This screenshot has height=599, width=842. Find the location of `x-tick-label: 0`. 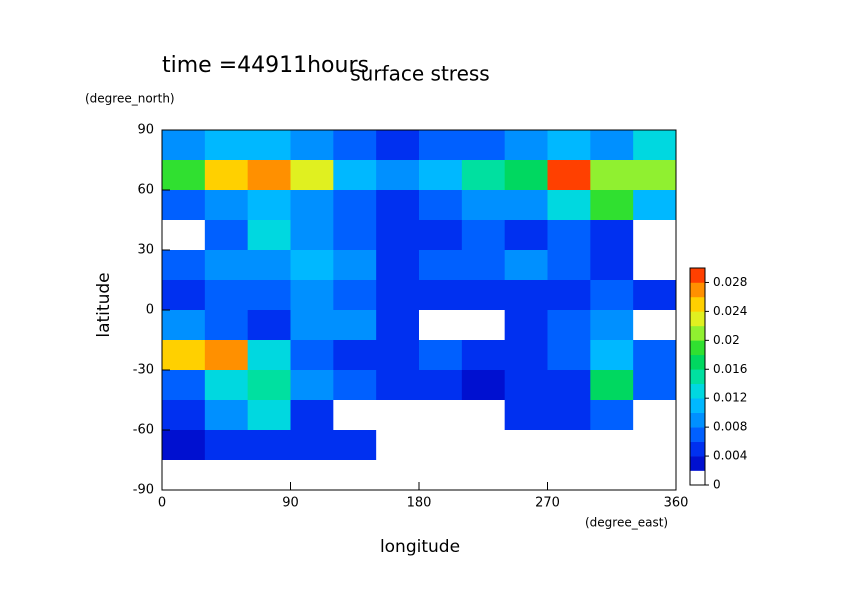

x-tick-label: 0 is located at coordinates (162, 503).